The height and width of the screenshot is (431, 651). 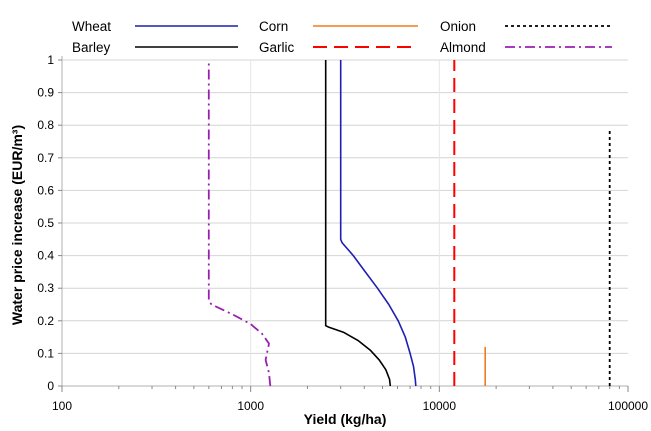 I want to click on y-tick-label: 0.8, so click(x=45, y=125).